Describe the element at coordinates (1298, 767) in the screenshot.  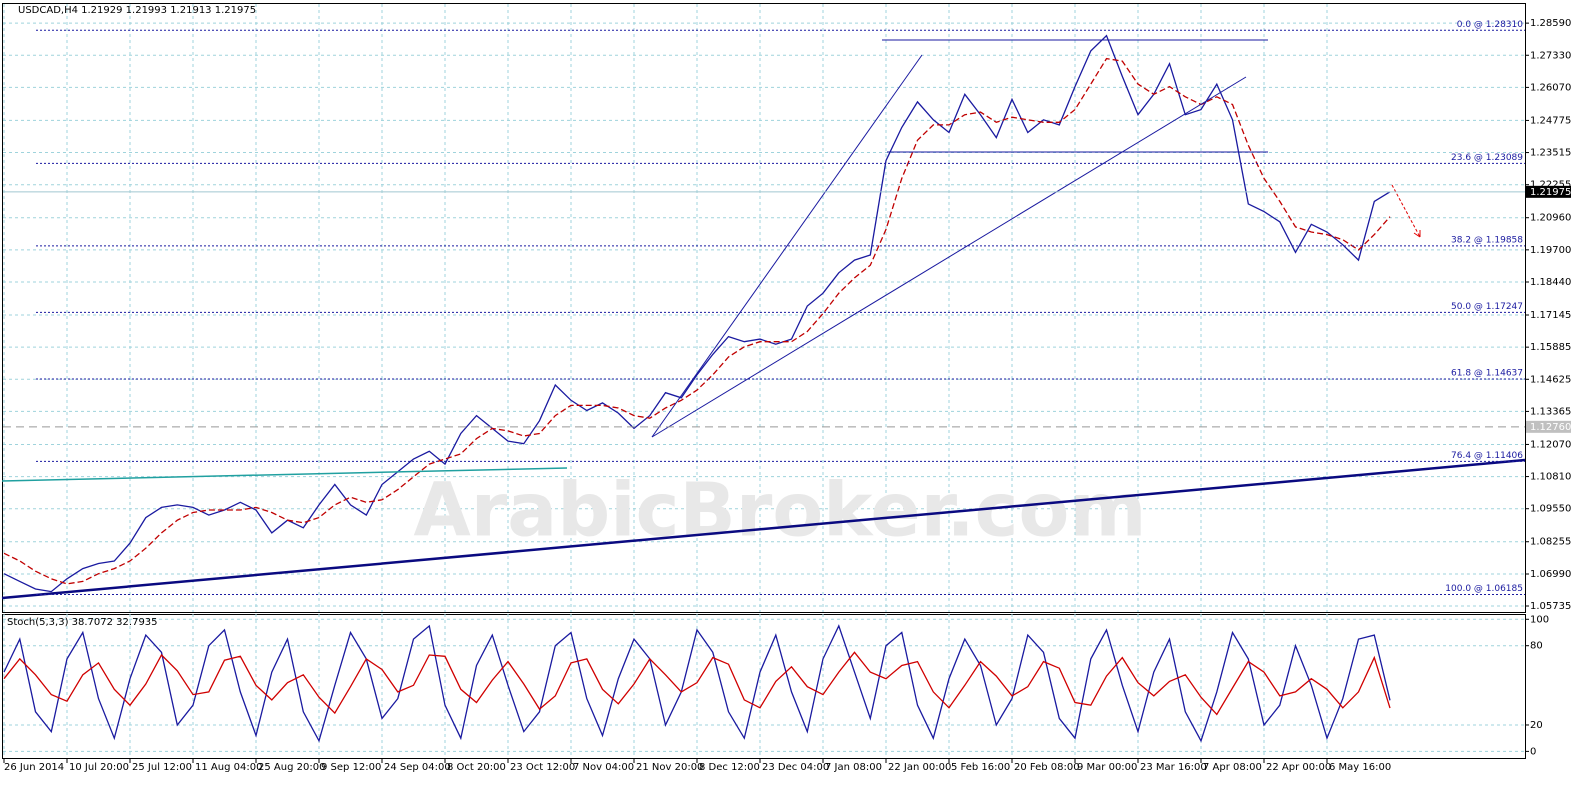
I see `x-tick-label: 22 Apr 00:00` at that location.